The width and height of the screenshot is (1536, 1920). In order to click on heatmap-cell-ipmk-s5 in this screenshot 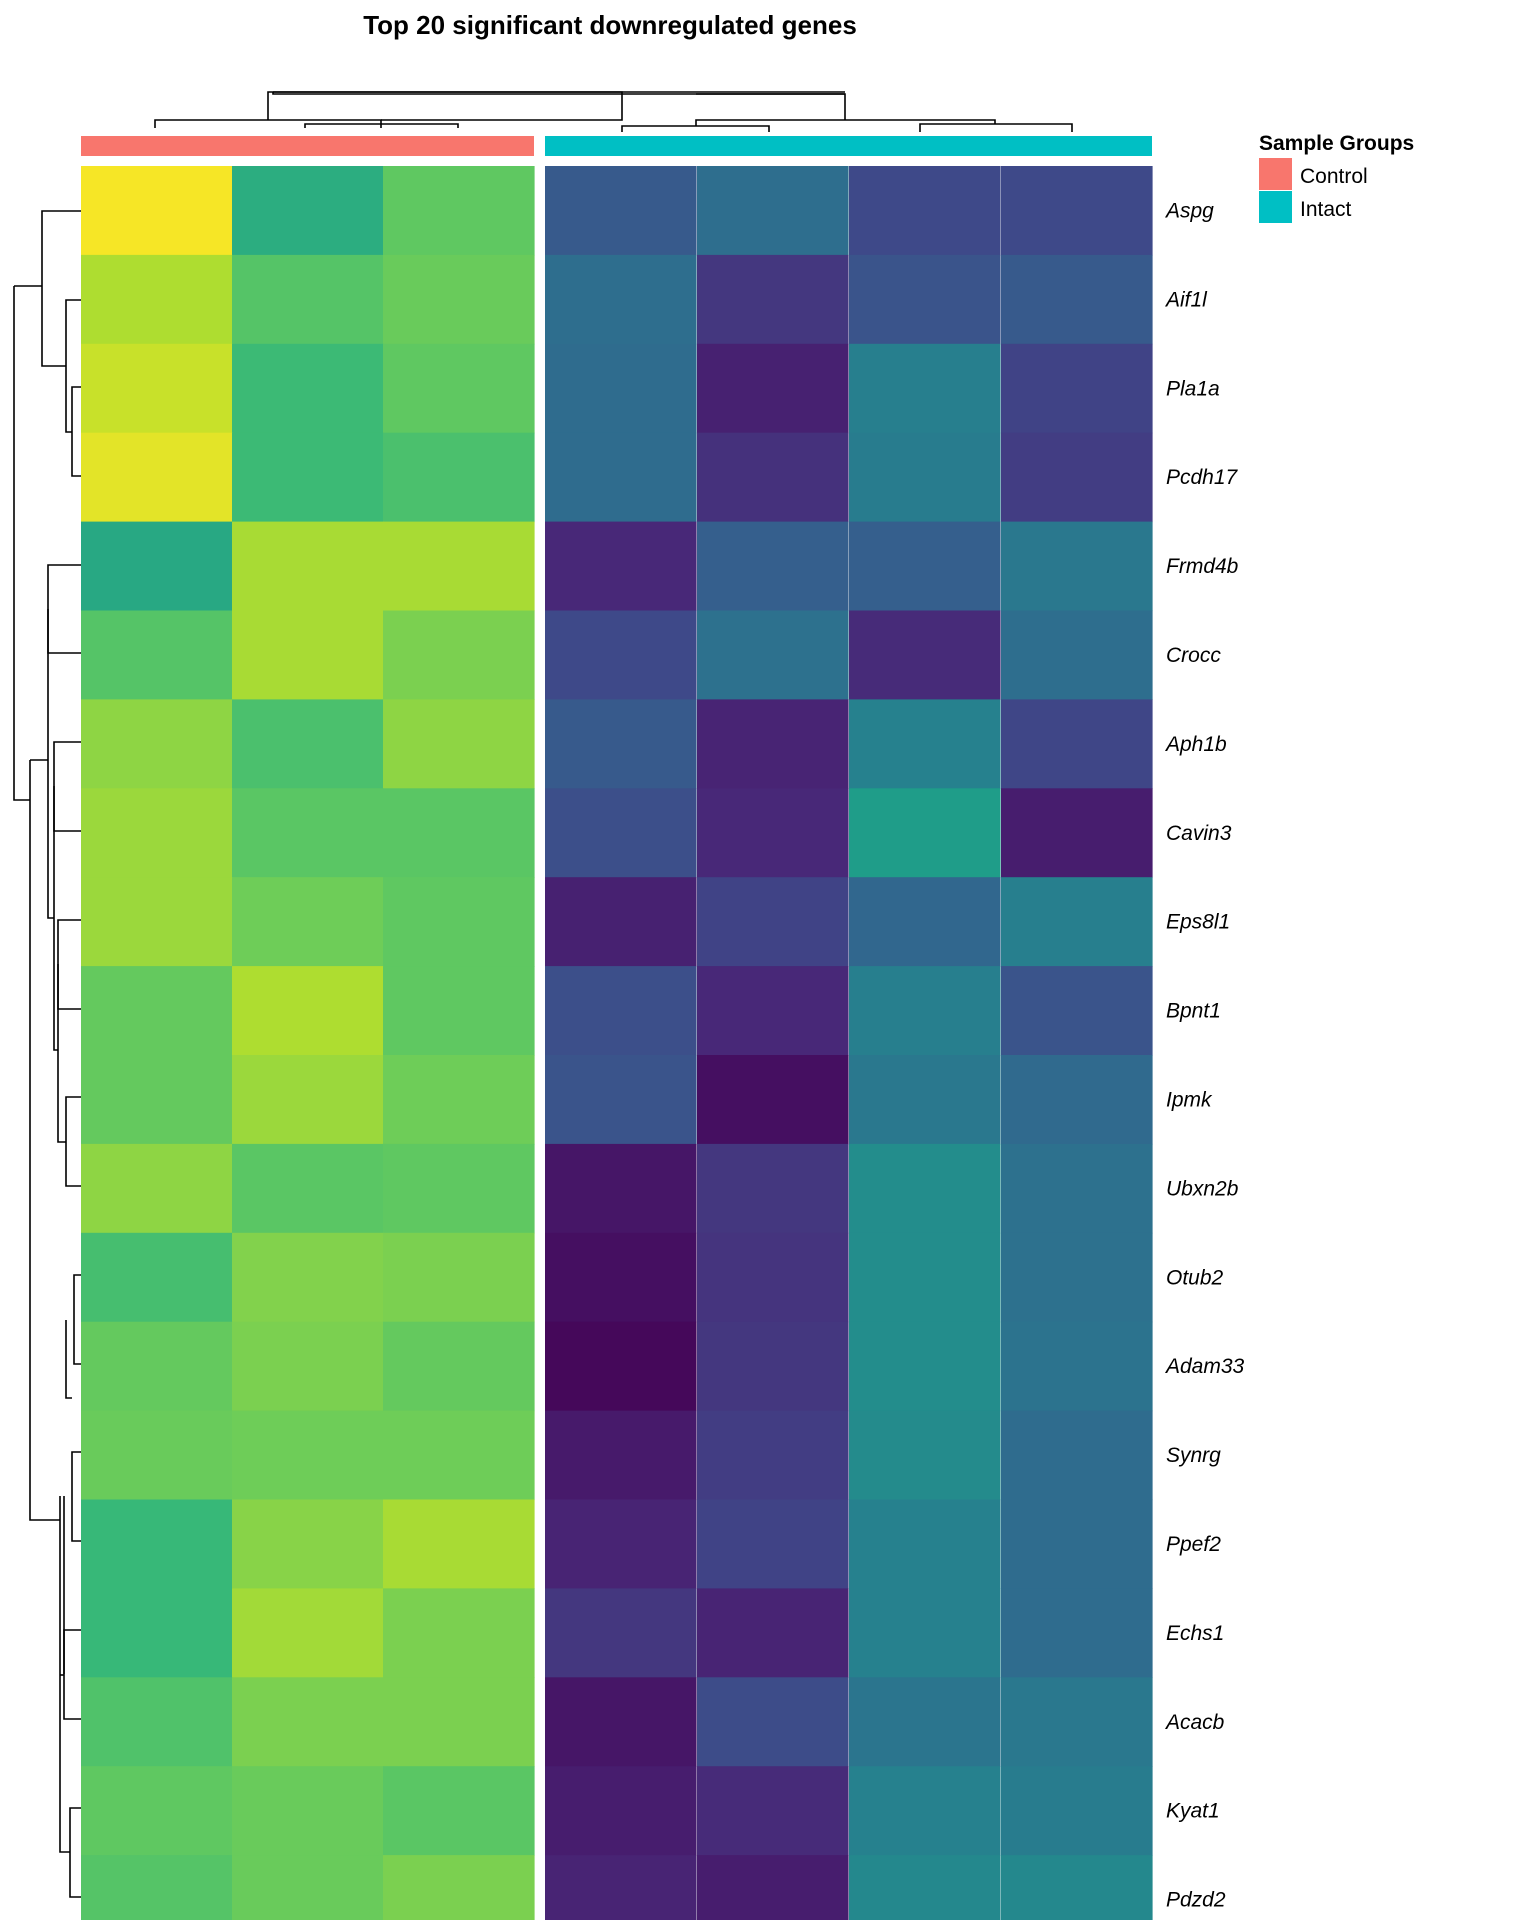, I will do `click(773, 1100)`.